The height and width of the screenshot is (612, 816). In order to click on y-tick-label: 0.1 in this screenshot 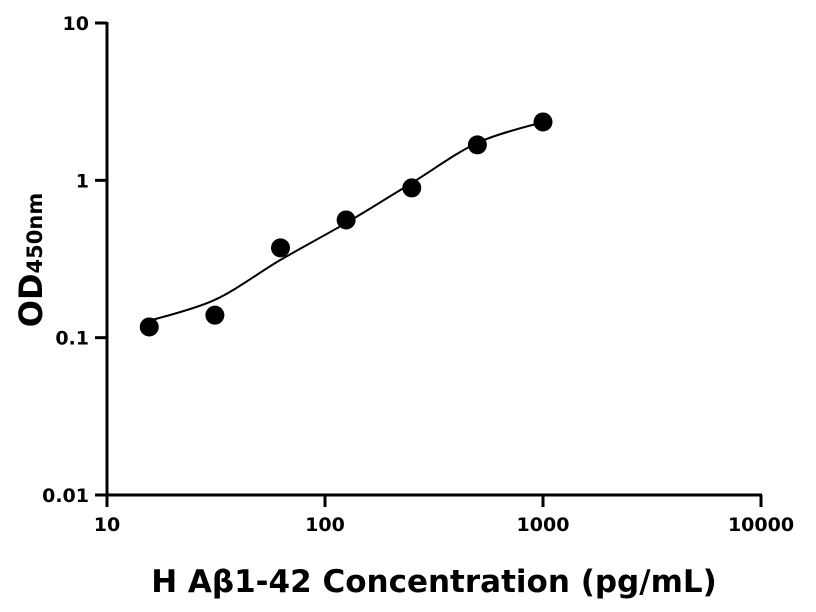, I will do `click(72, 339)`.